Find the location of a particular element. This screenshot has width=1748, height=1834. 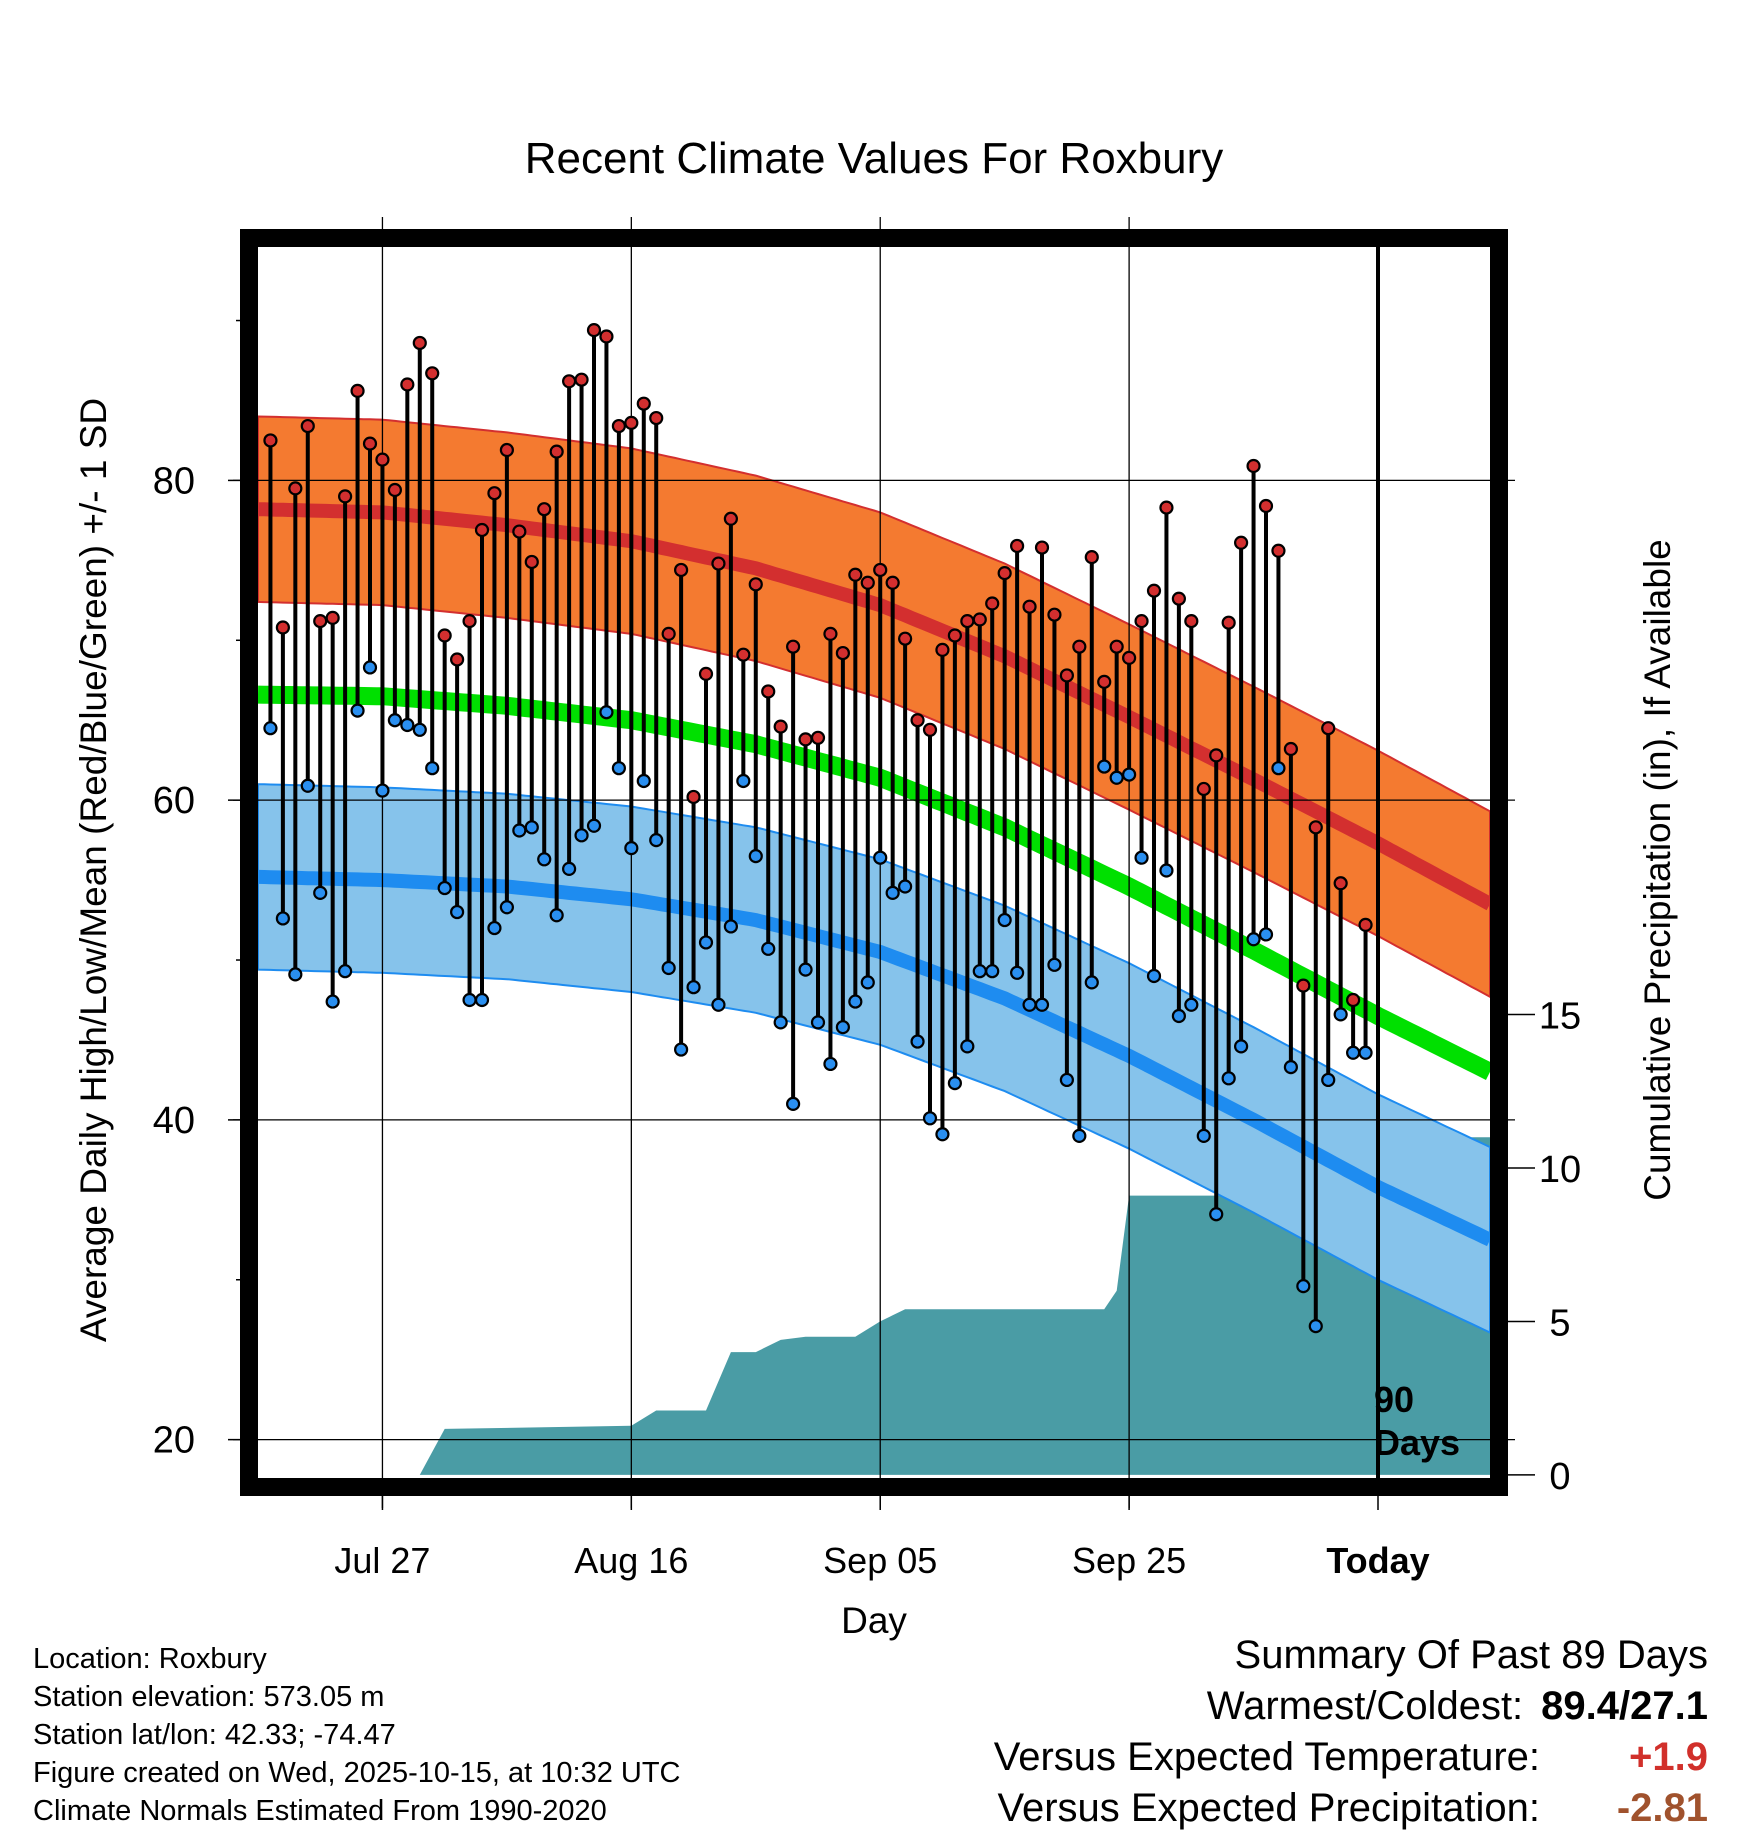

summary-precipitation: Versus Expected Precipitation: -2.81 is located at coordinates (1351, 1808).